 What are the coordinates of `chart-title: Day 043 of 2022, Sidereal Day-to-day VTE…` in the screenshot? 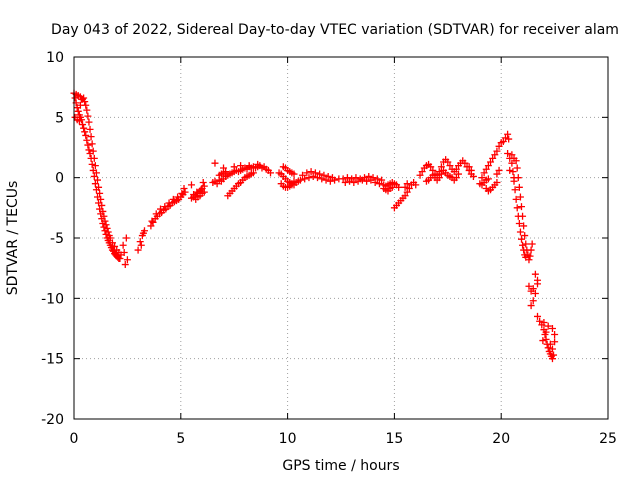 It's located at (335, 30).